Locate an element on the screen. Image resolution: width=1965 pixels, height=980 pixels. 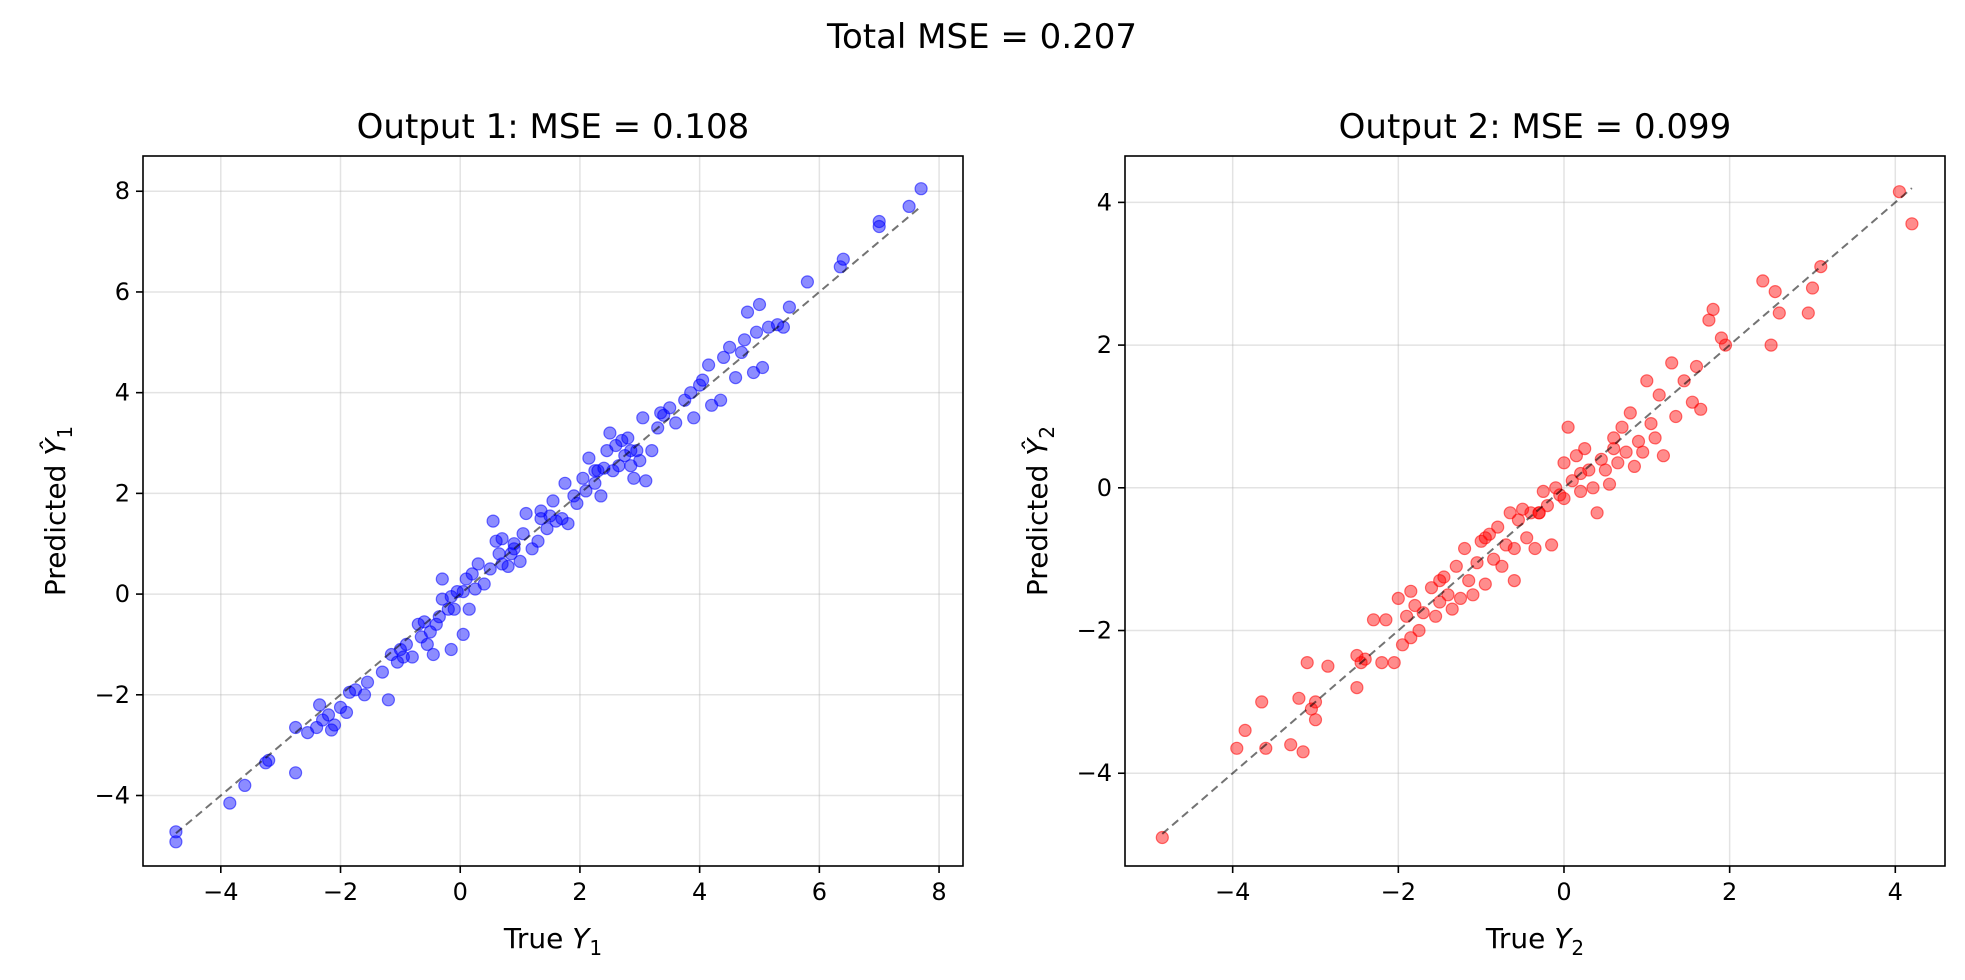
subplot-2-y-tick-label: −2 is located at coordinates (1094, 631).